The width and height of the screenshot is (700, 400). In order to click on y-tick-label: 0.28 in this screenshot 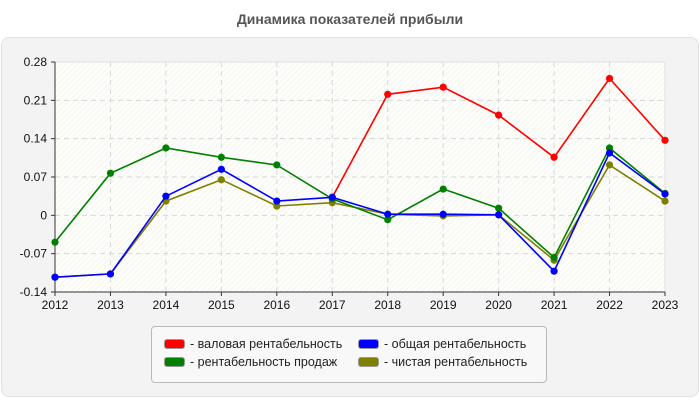, I will do `click(36, 62)`.